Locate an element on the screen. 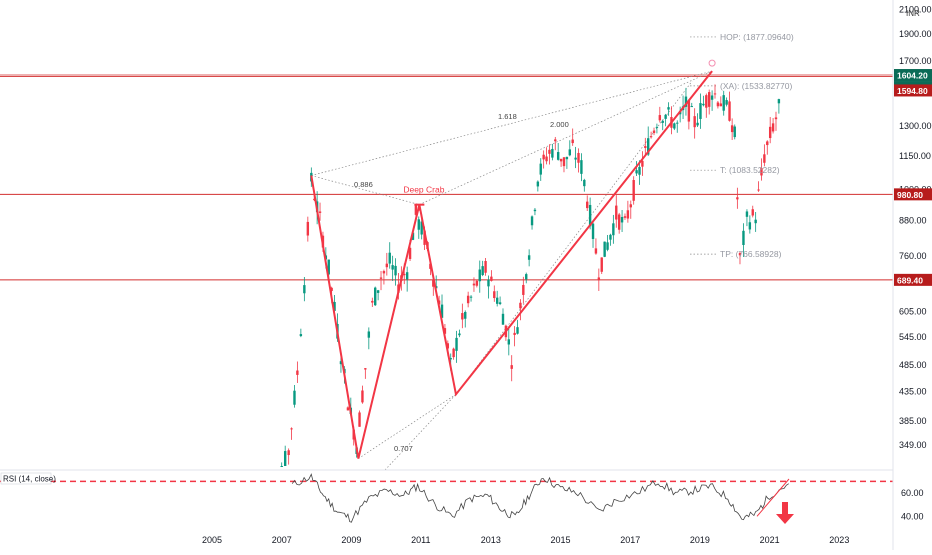 Image resolution: width=932 pixels, height=555 pixels. y-tick-label: 1300.00 is located at coordinates (915, 126).